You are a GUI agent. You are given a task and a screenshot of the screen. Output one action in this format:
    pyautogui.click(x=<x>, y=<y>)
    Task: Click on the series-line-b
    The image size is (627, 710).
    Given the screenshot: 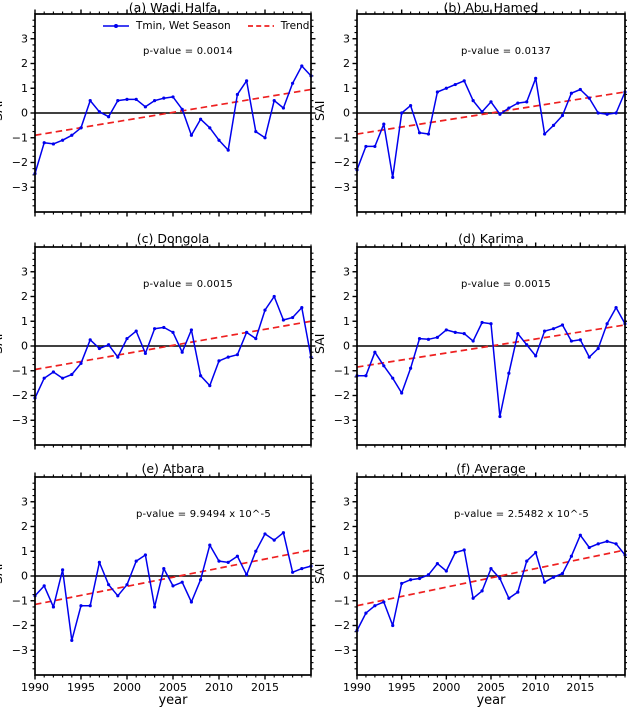 What is the action you would take?
    pyautogui.click(x=491, y=128)
    